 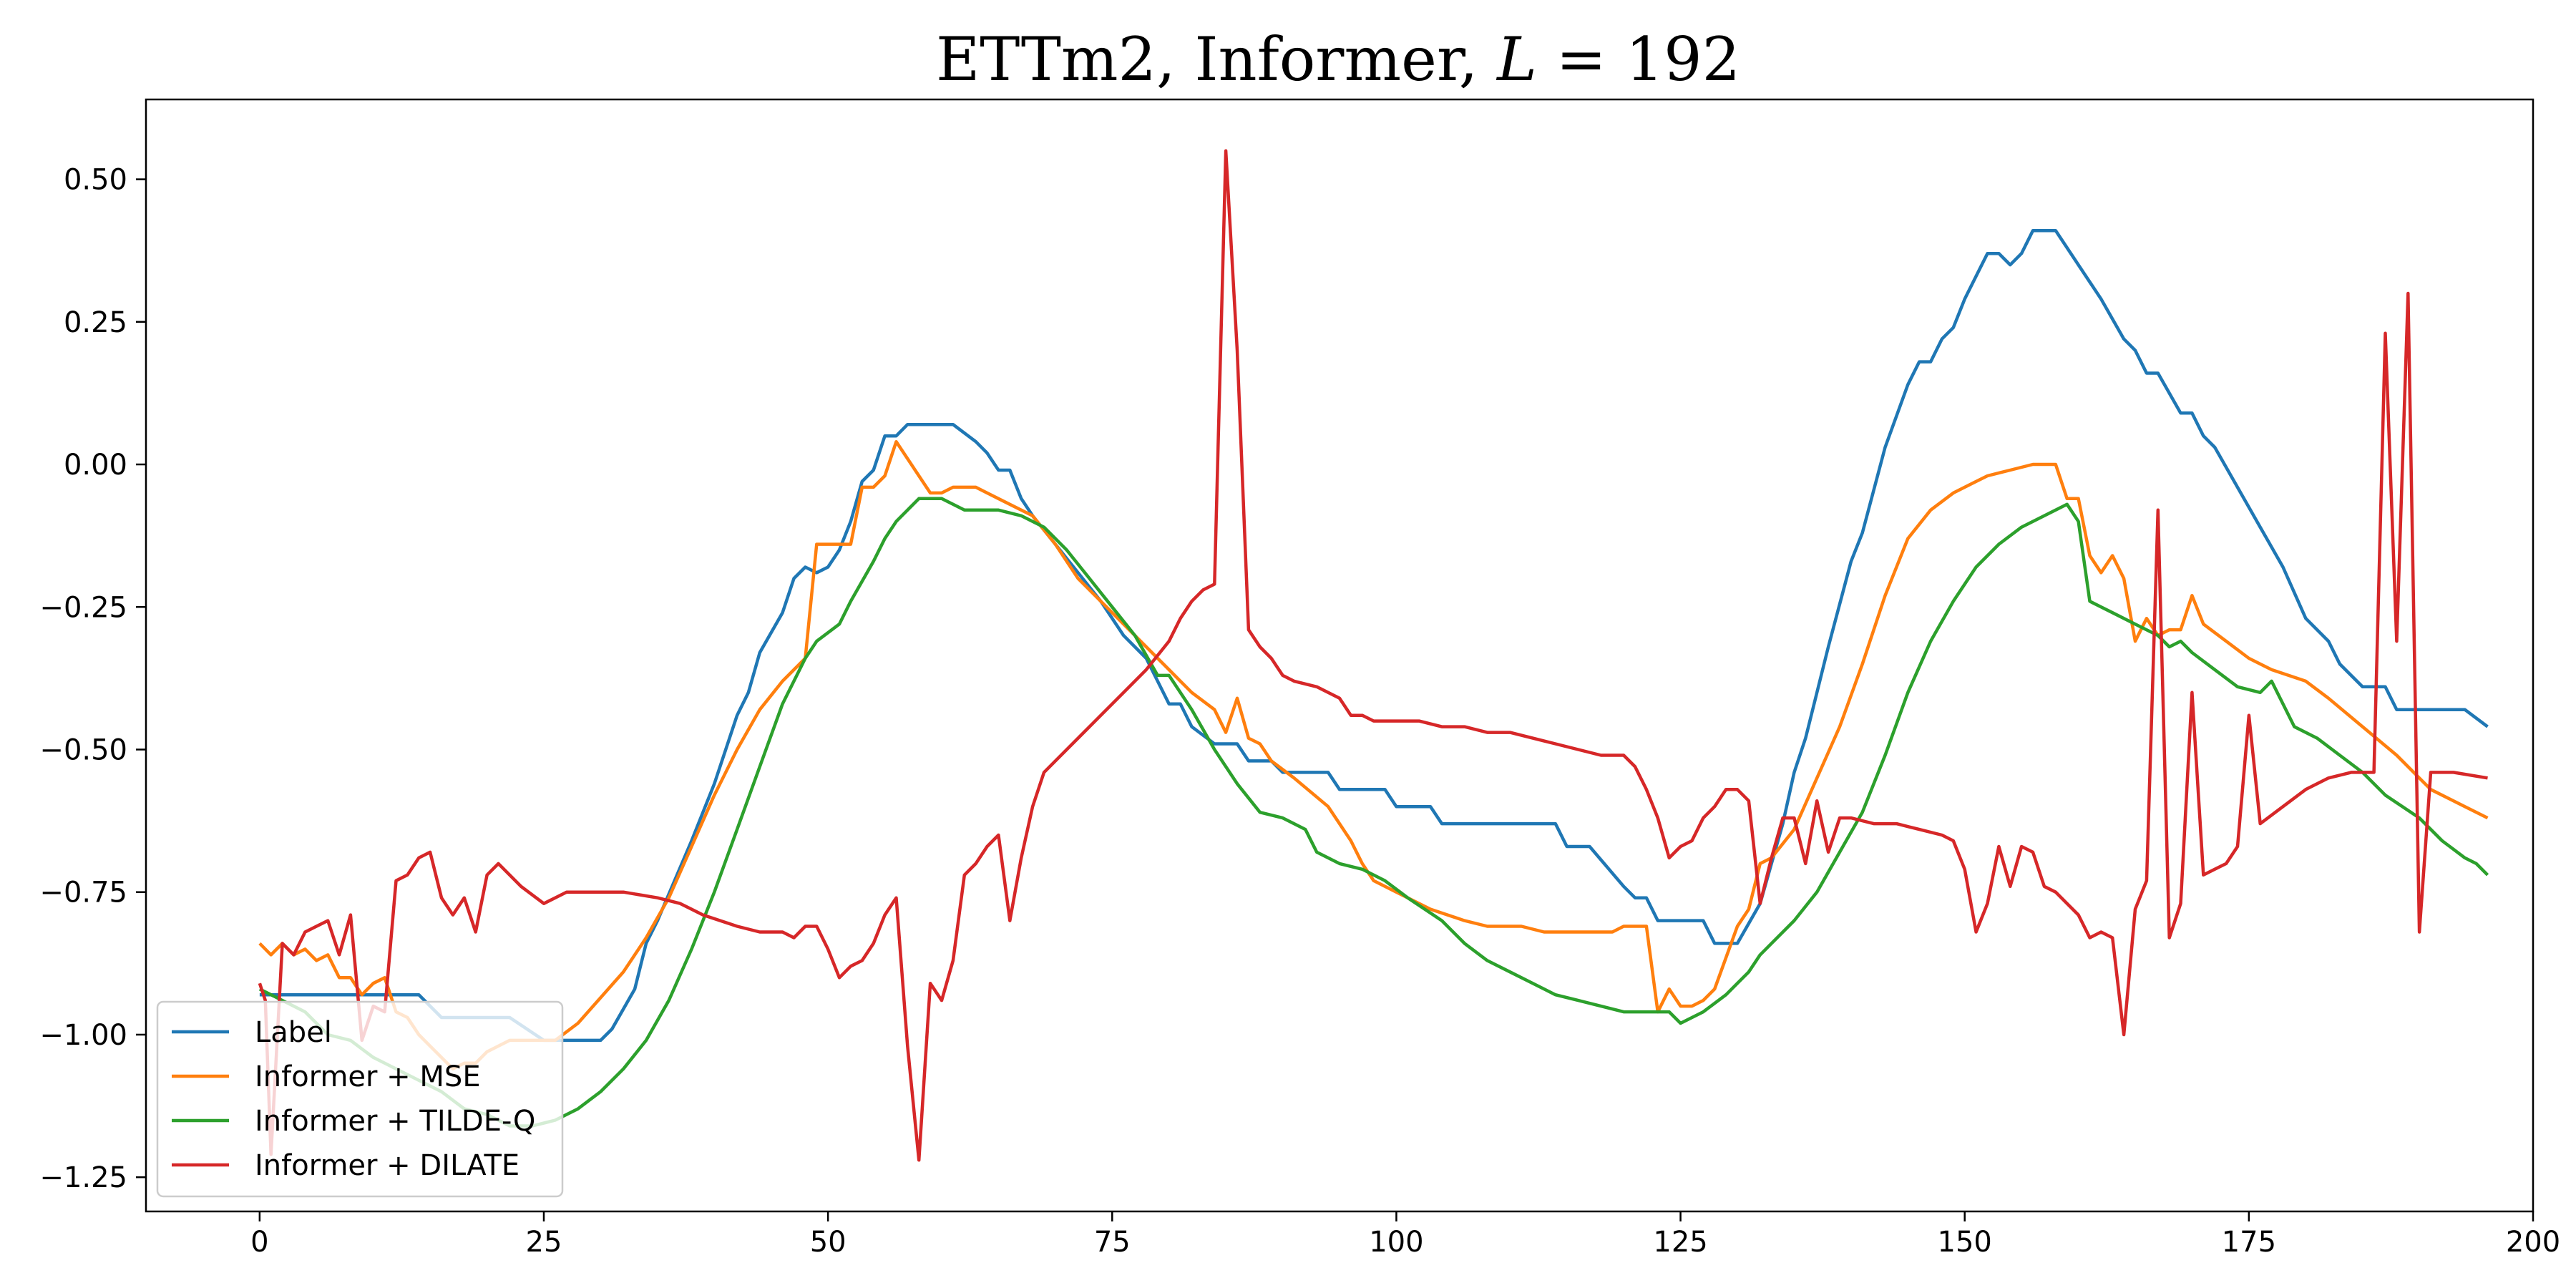 I want to click on x-tick-label: 200, so click(x=2533, y=1242).